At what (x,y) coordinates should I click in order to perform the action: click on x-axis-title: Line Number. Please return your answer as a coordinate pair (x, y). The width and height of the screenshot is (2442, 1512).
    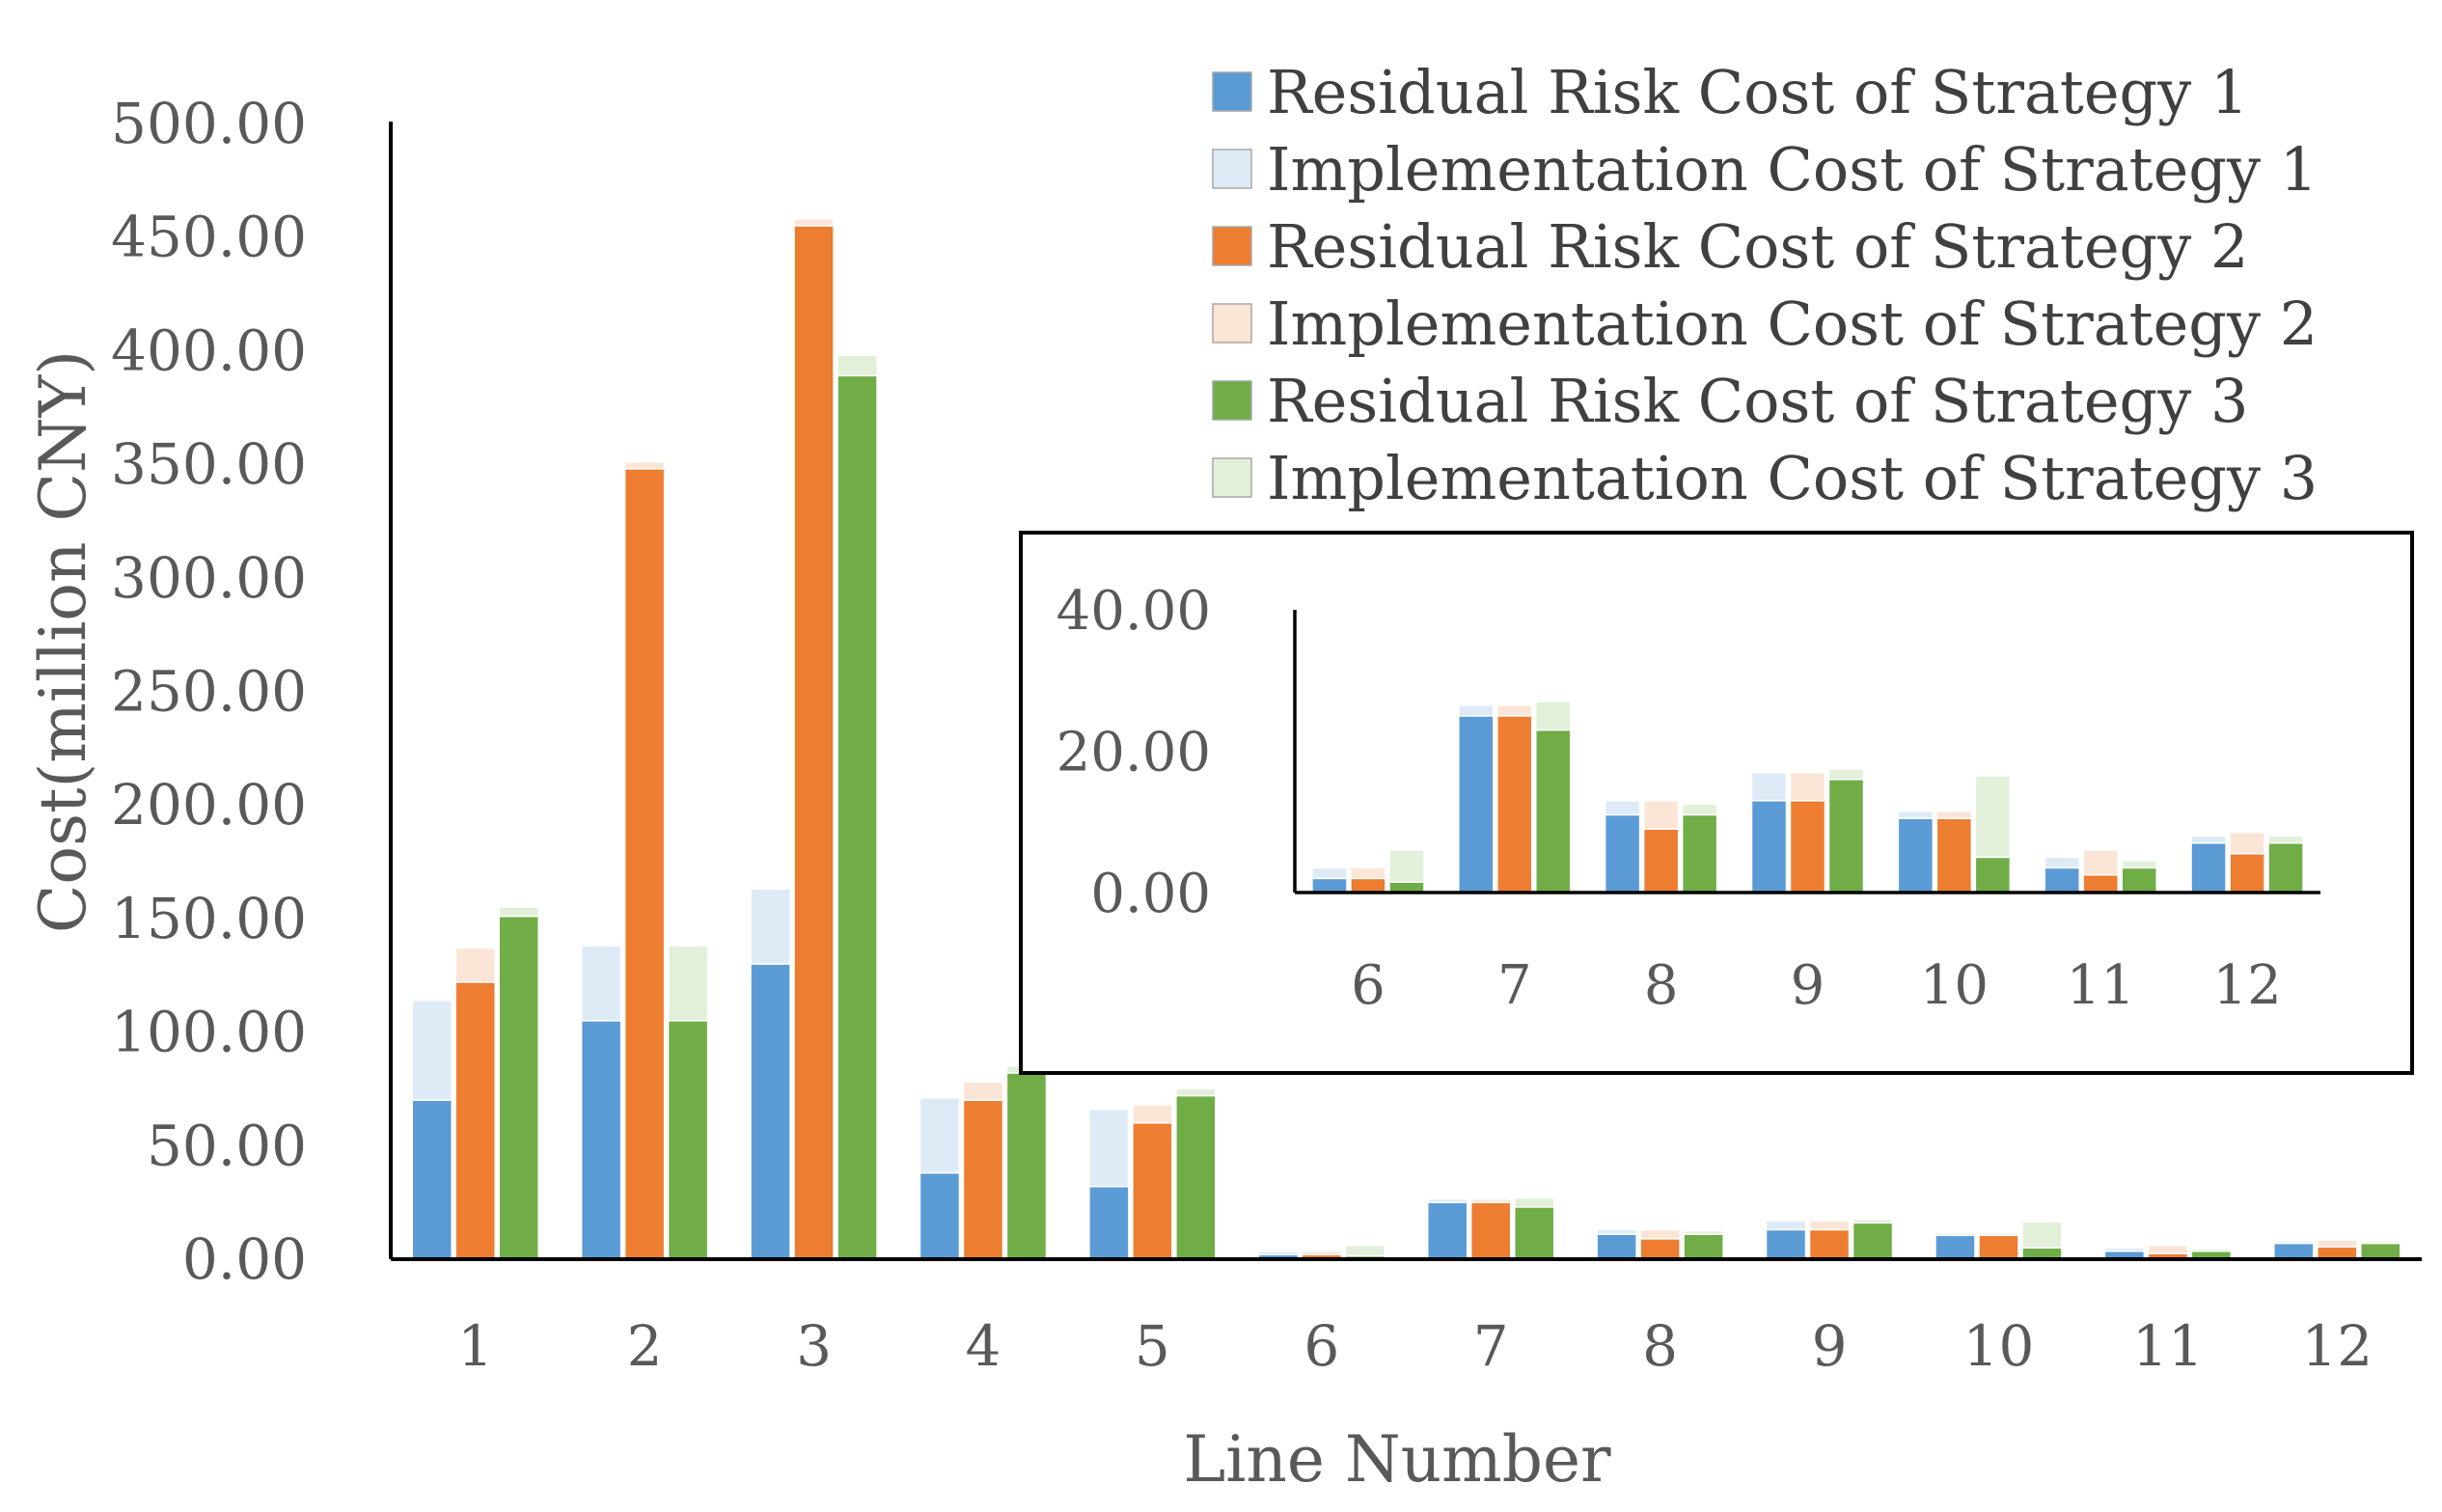
    Looking at the image, I should click on (1397, 1459).